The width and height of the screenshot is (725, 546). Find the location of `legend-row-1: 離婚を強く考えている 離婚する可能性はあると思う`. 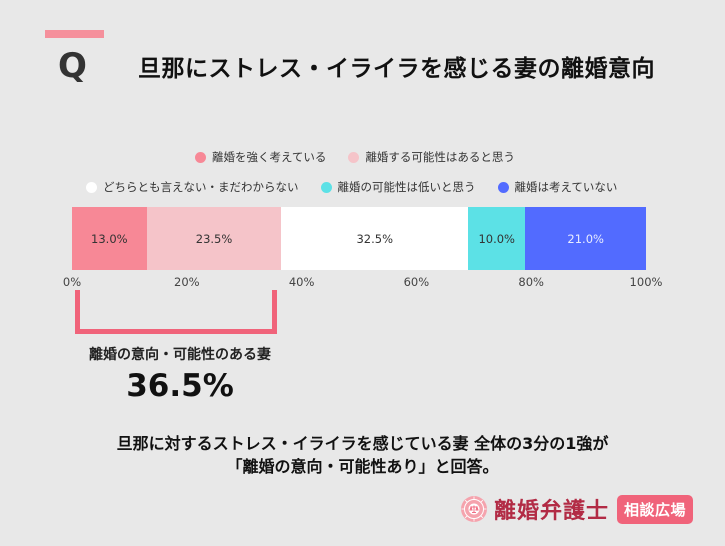

legend-row-1: 離婚を強く考えている 離婚する可能性はあると思う is located at coordinates (366, 157).